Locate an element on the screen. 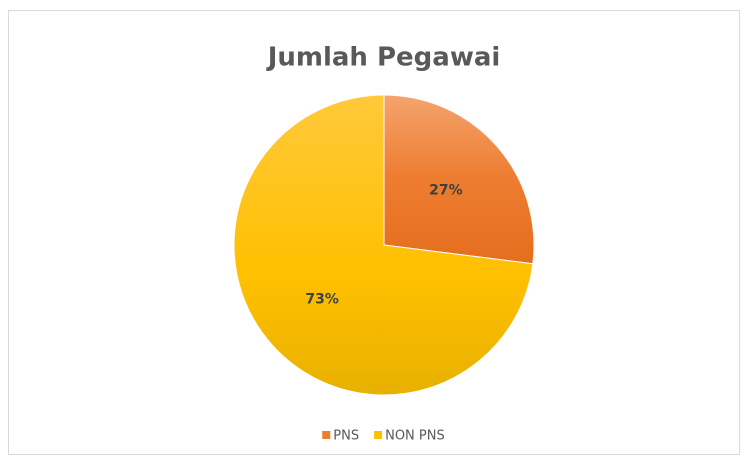 Image resolution: width=748 pixels, height=456 pixels. chart-title: Jumlah Pegawai is located at coordinates (383, 58).